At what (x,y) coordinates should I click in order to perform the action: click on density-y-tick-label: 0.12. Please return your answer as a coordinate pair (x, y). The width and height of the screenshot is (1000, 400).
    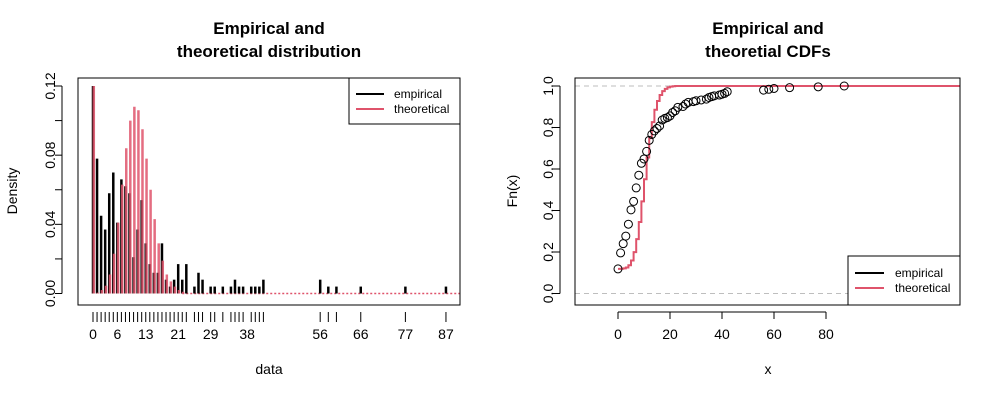
    Looking at the image, I should click on (50, 85).